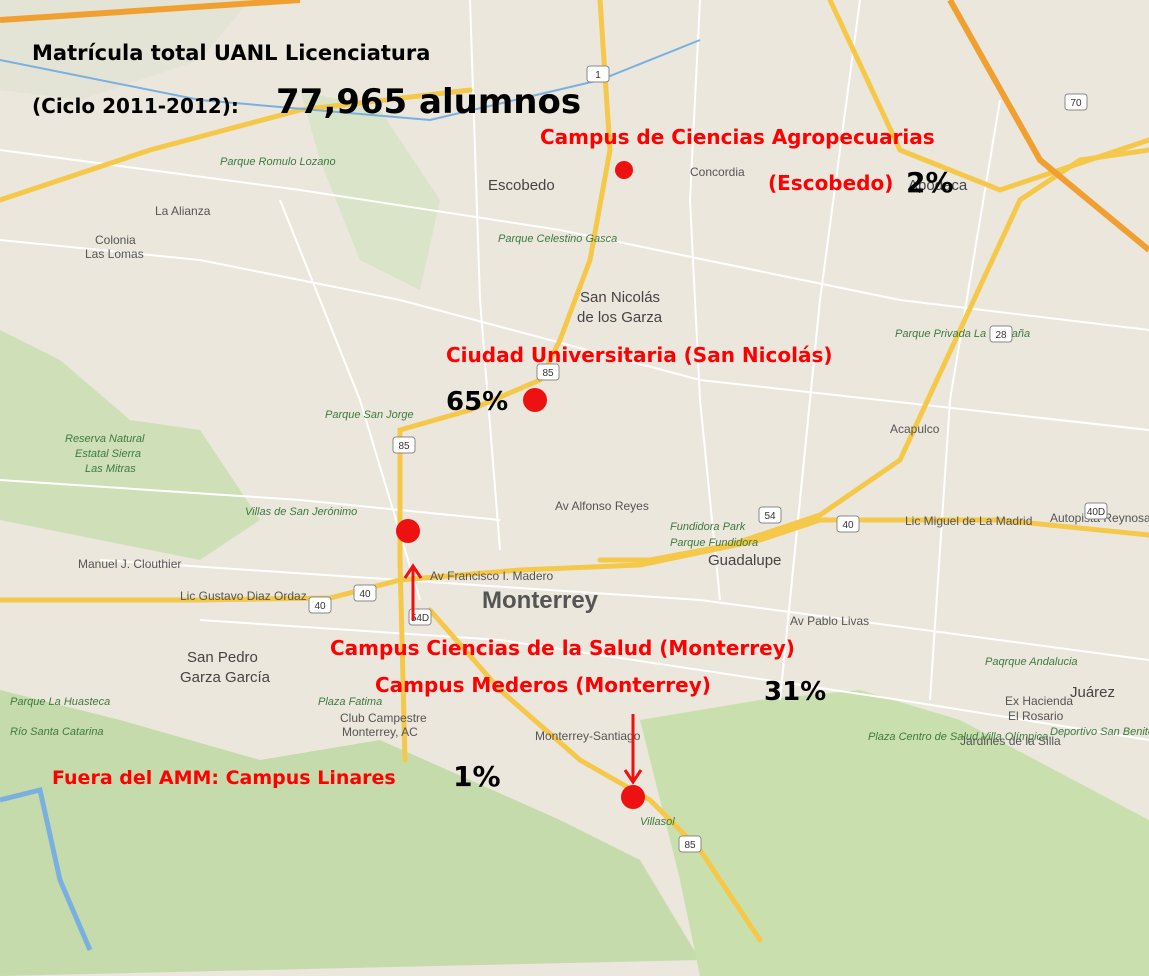  Describe the element at coordinates (795, 692) in the screenshot. I see `campus-share: 31%` at that location.